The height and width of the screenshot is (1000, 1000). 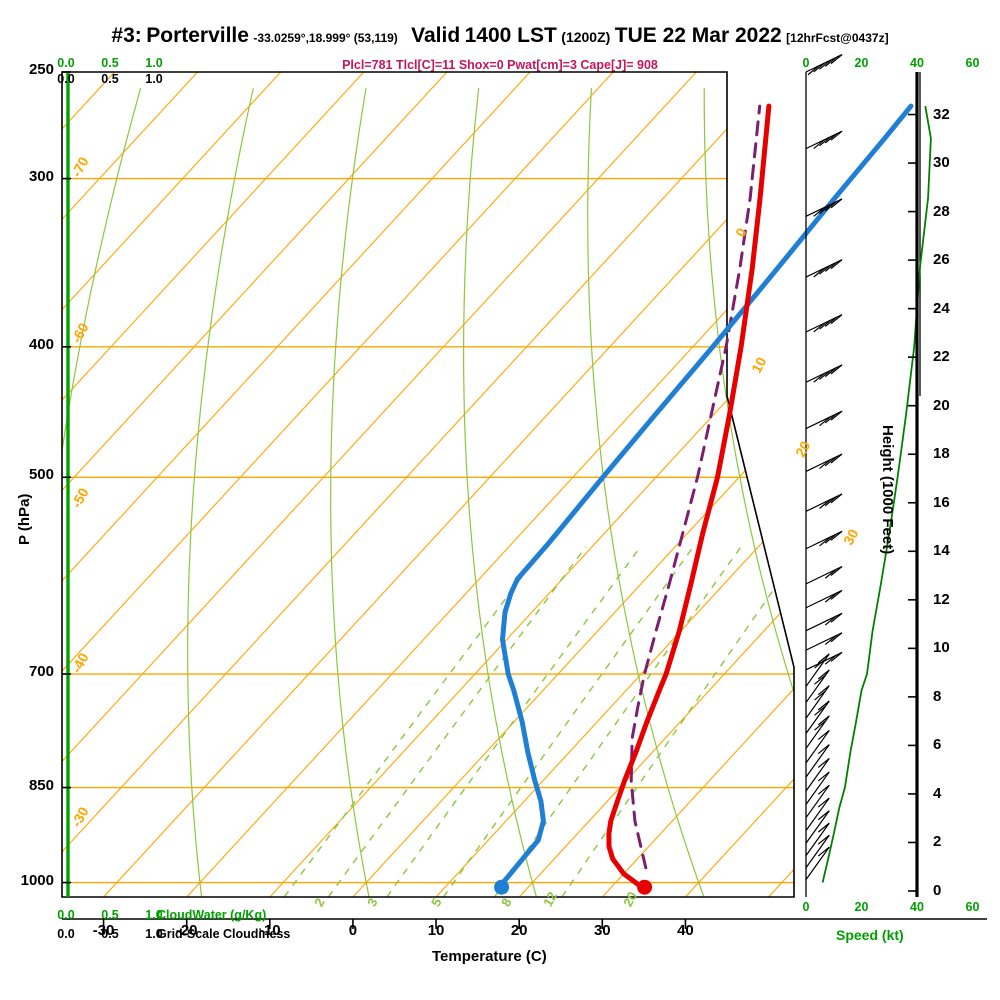 What do you see at coordinates (510, 35) in the screenshot?
I see `valid-time: 1400 LST` at bounding box center [510, 35].